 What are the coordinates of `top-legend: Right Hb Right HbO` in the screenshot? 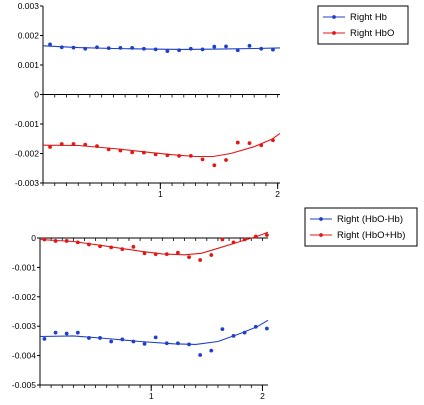 It's located at (363, 25).